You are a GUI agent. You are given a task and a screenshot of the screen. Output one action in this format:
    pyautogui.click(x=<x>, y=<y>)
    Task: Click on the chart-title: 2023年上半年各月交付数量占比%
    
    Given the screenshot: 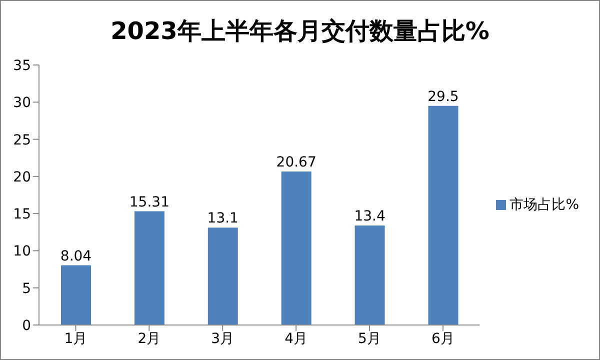 What is the action you would take?
    pyautogui.click(x=300, y=31)
    